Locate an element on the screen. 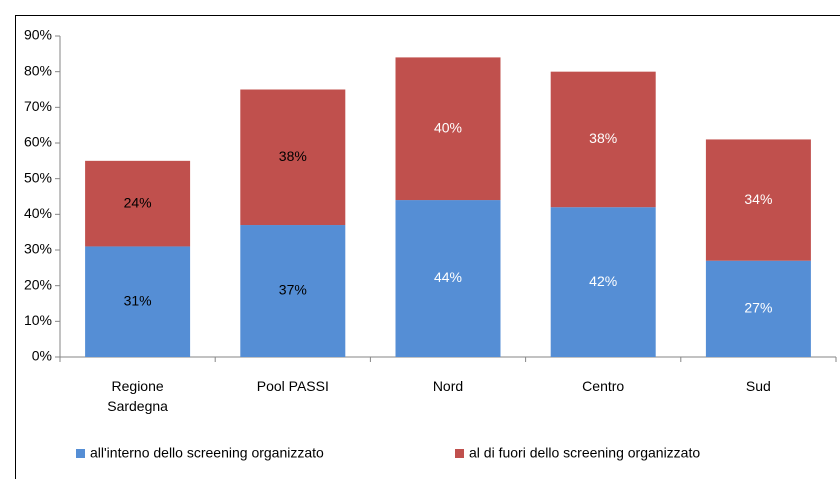  data-label: 24% is located at coordinates (138, 202).